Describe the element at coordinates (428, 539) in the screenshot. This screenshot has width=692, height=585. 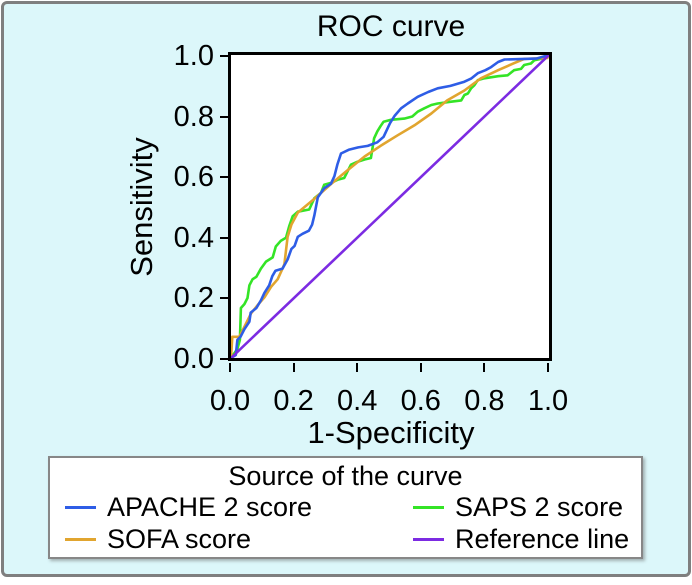
I see `reference-line-swatch` at that location.